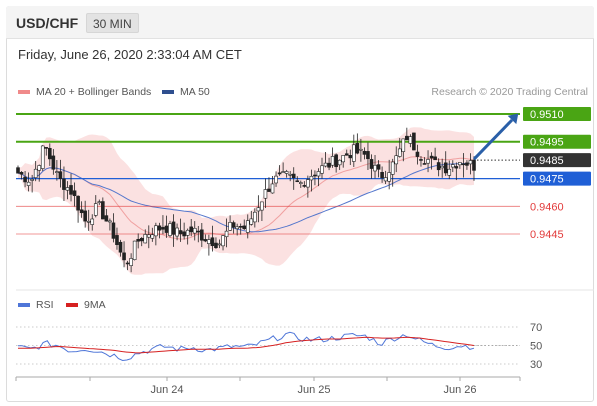 The image size is (597, 406). I want to click on time-tick-label: Jun 26, so click(459, 390).